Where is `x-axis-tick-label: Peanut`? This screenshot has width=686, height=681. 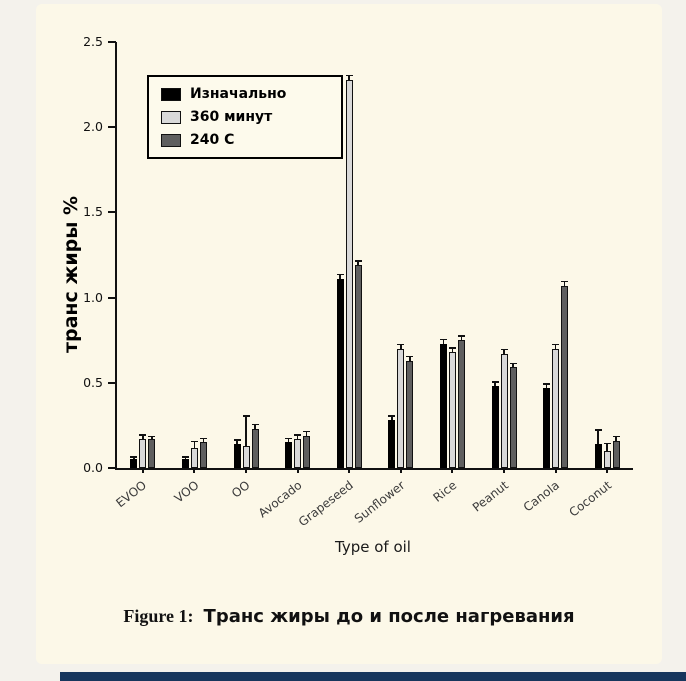 x-axis-tick-label: Peanut is located at coordinates (490, 496).